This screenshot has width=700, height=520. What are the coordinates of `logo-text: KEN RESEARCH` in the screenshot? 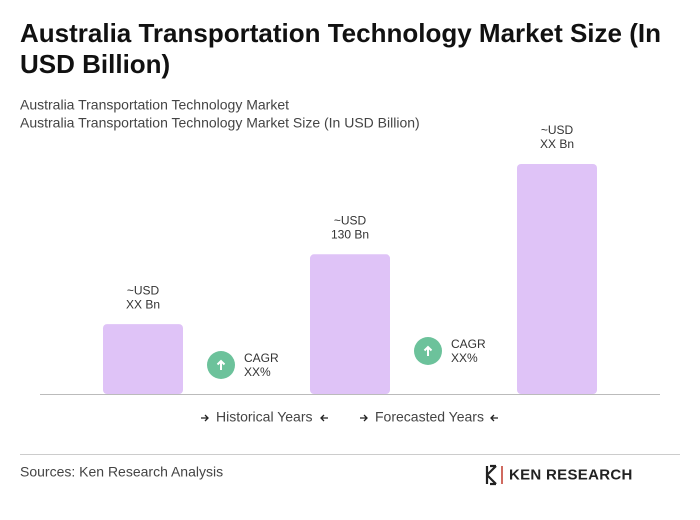 It's located at (571, 474).